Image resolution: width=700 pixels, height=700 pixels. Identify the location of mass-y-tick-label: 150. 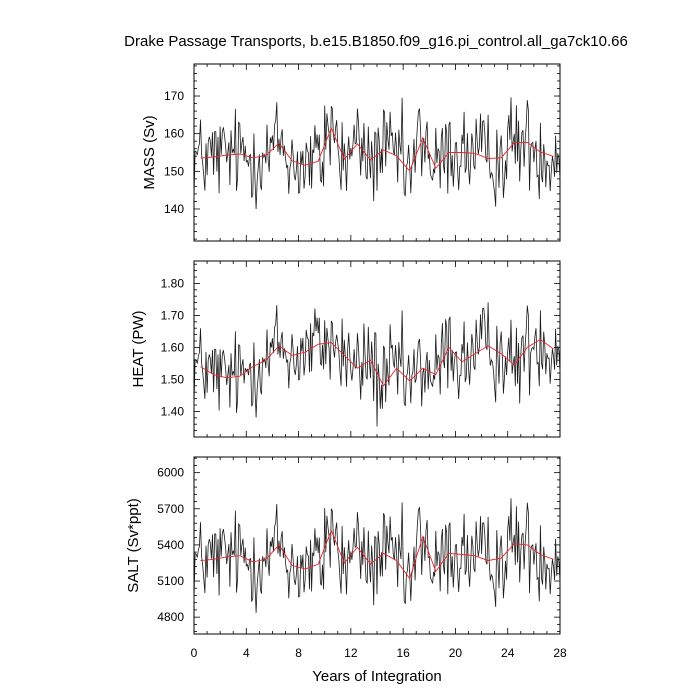
(174, 171).